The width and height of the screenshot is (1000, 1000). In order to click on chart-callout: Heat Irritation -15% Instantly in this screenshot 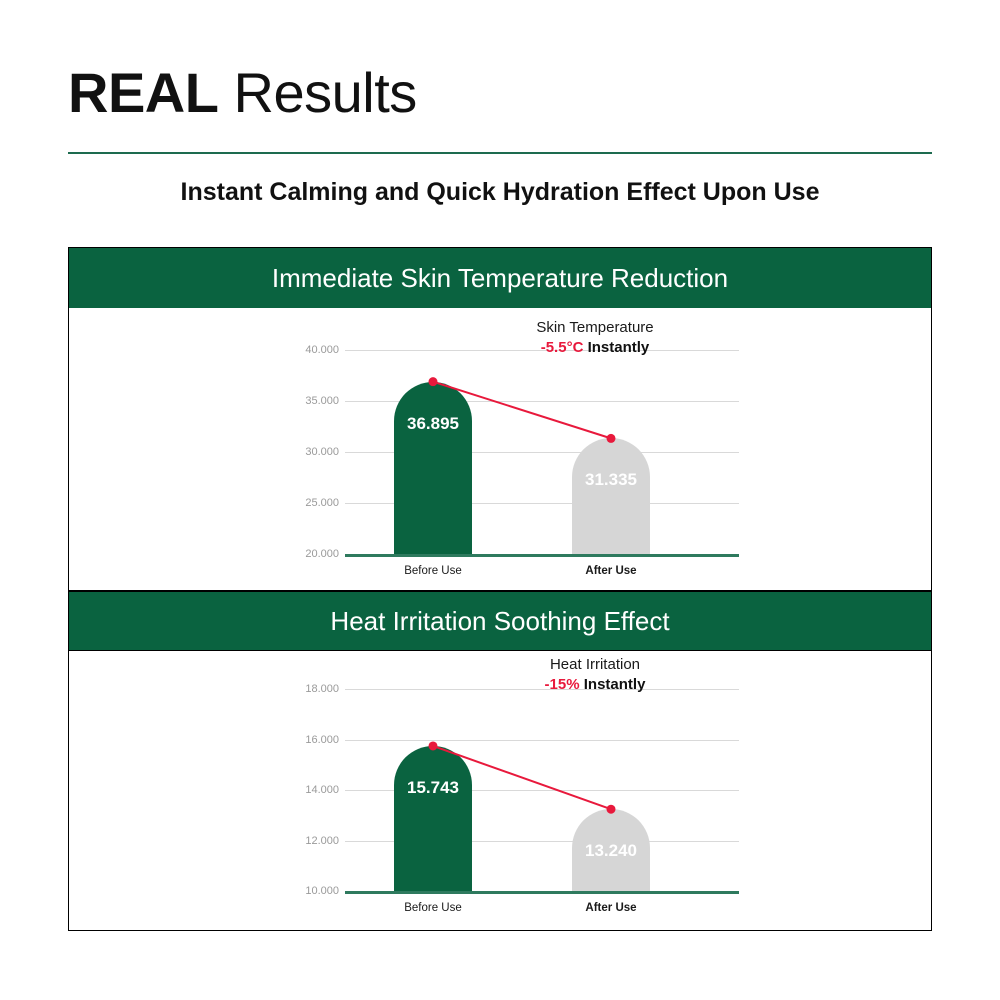, I will do `click(595, 675)`.